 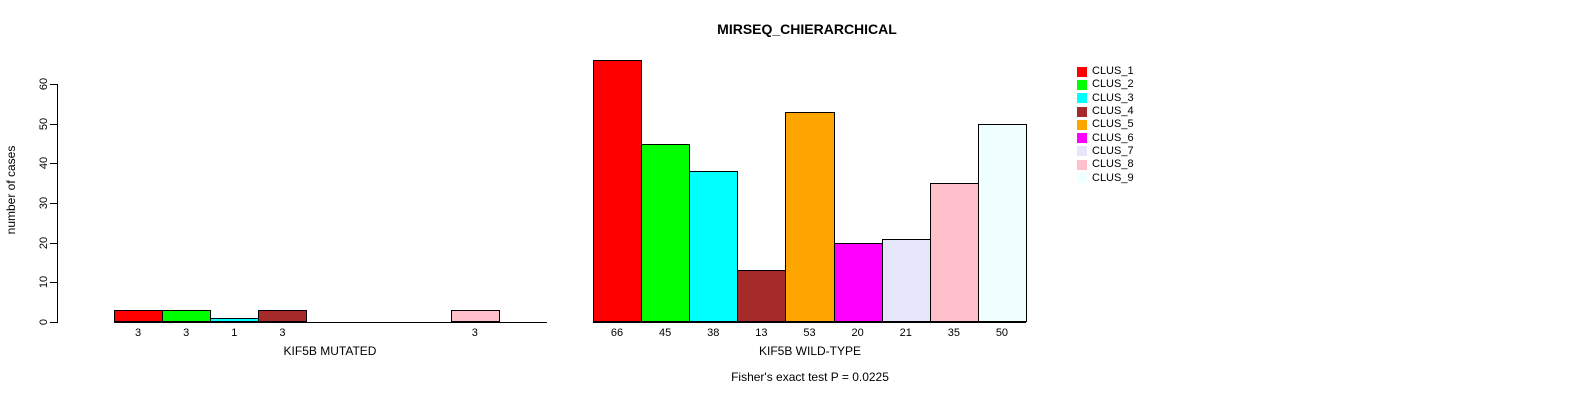 I want to click on legend-label: CLUS_2, so click(x=1113, y=84).